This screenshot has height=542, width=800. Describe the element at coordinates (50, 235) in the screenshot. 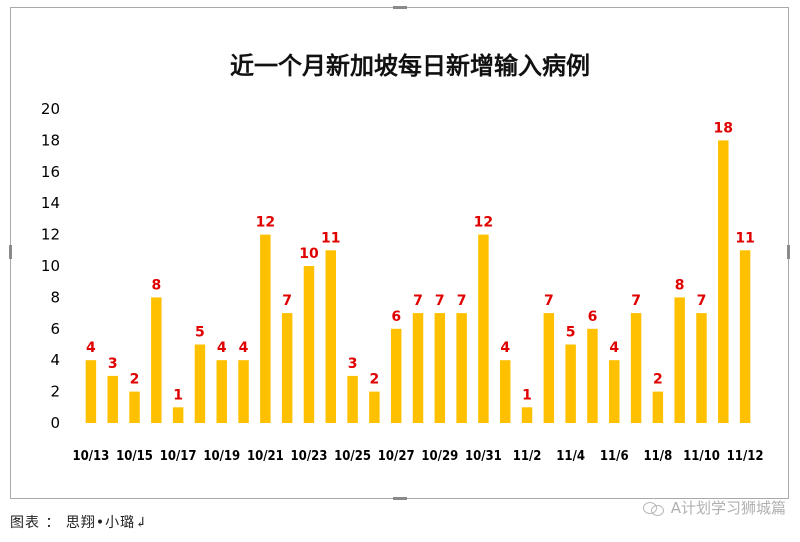

I see `y-tick-label: 12` at that location.